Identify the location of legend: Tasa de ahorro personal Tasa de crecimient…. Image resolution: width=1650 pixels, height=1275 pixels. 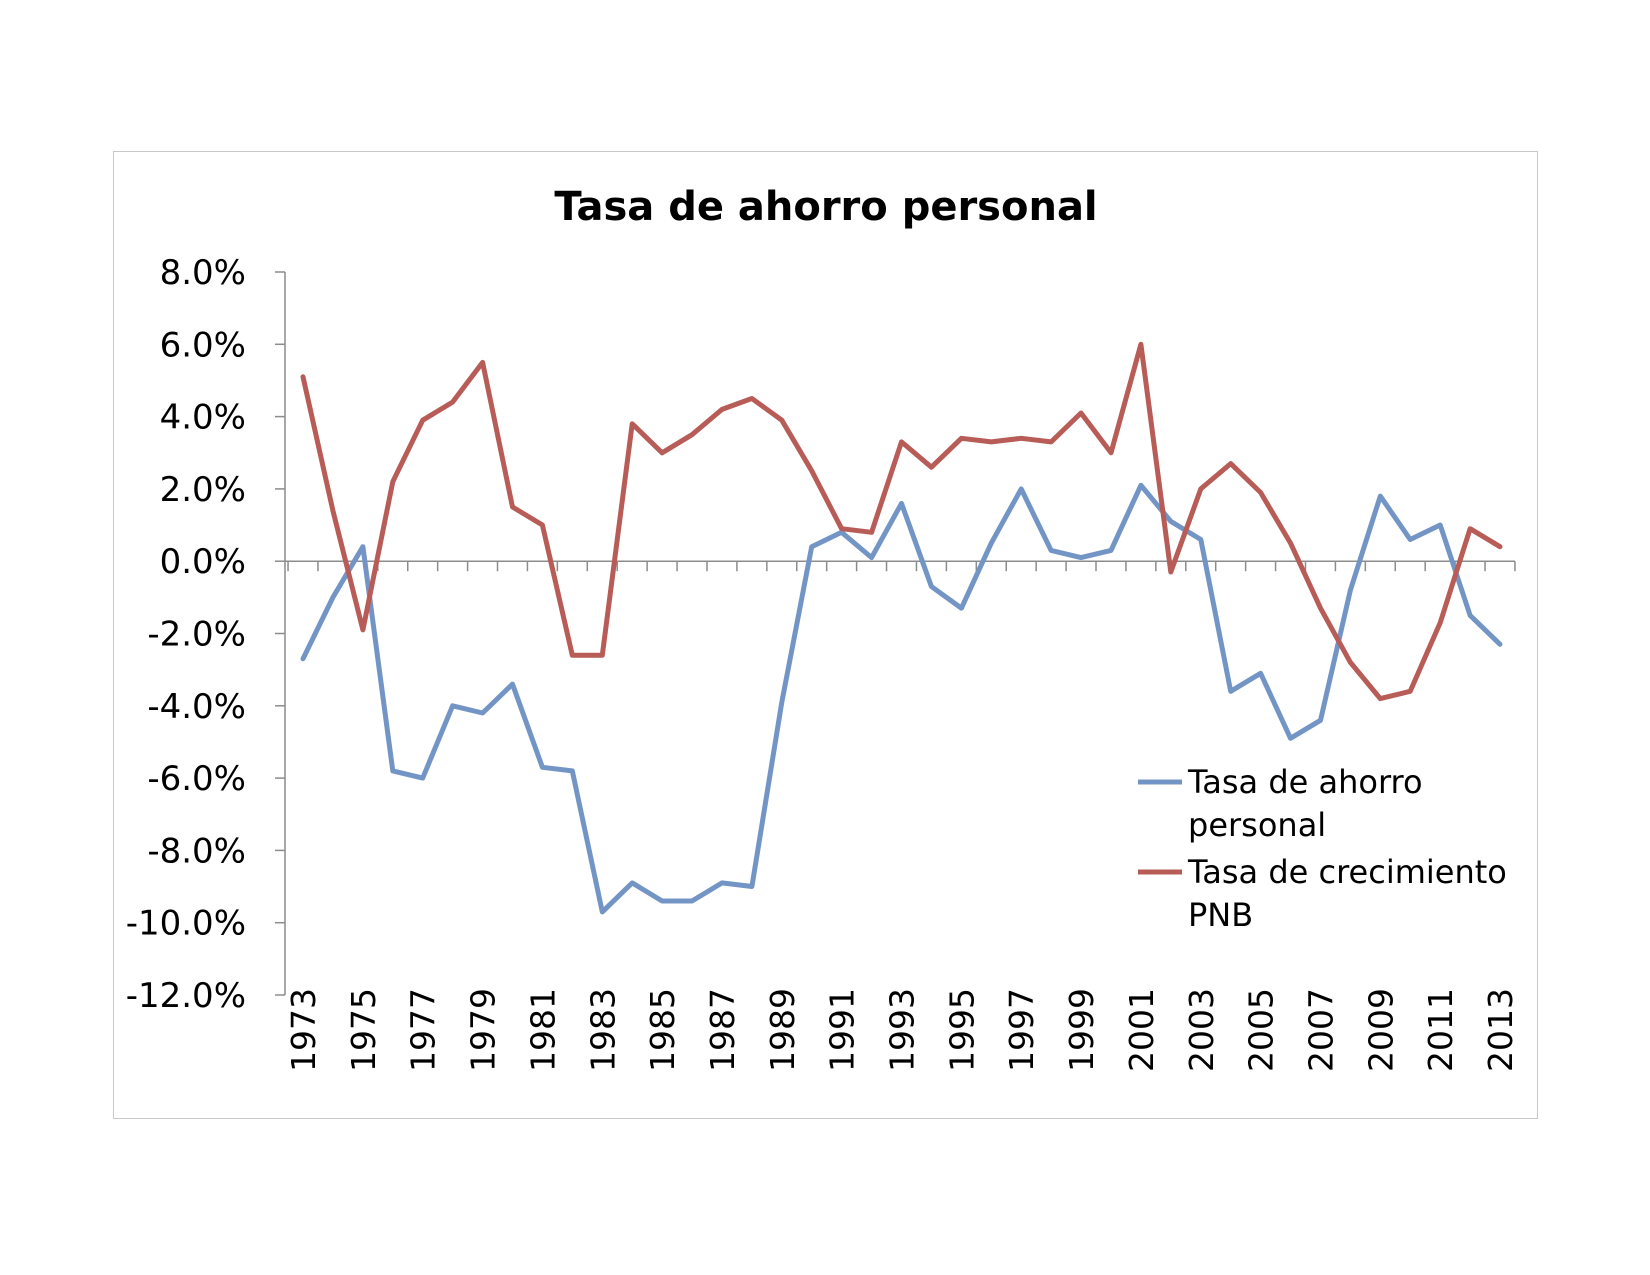
(1322, 848).